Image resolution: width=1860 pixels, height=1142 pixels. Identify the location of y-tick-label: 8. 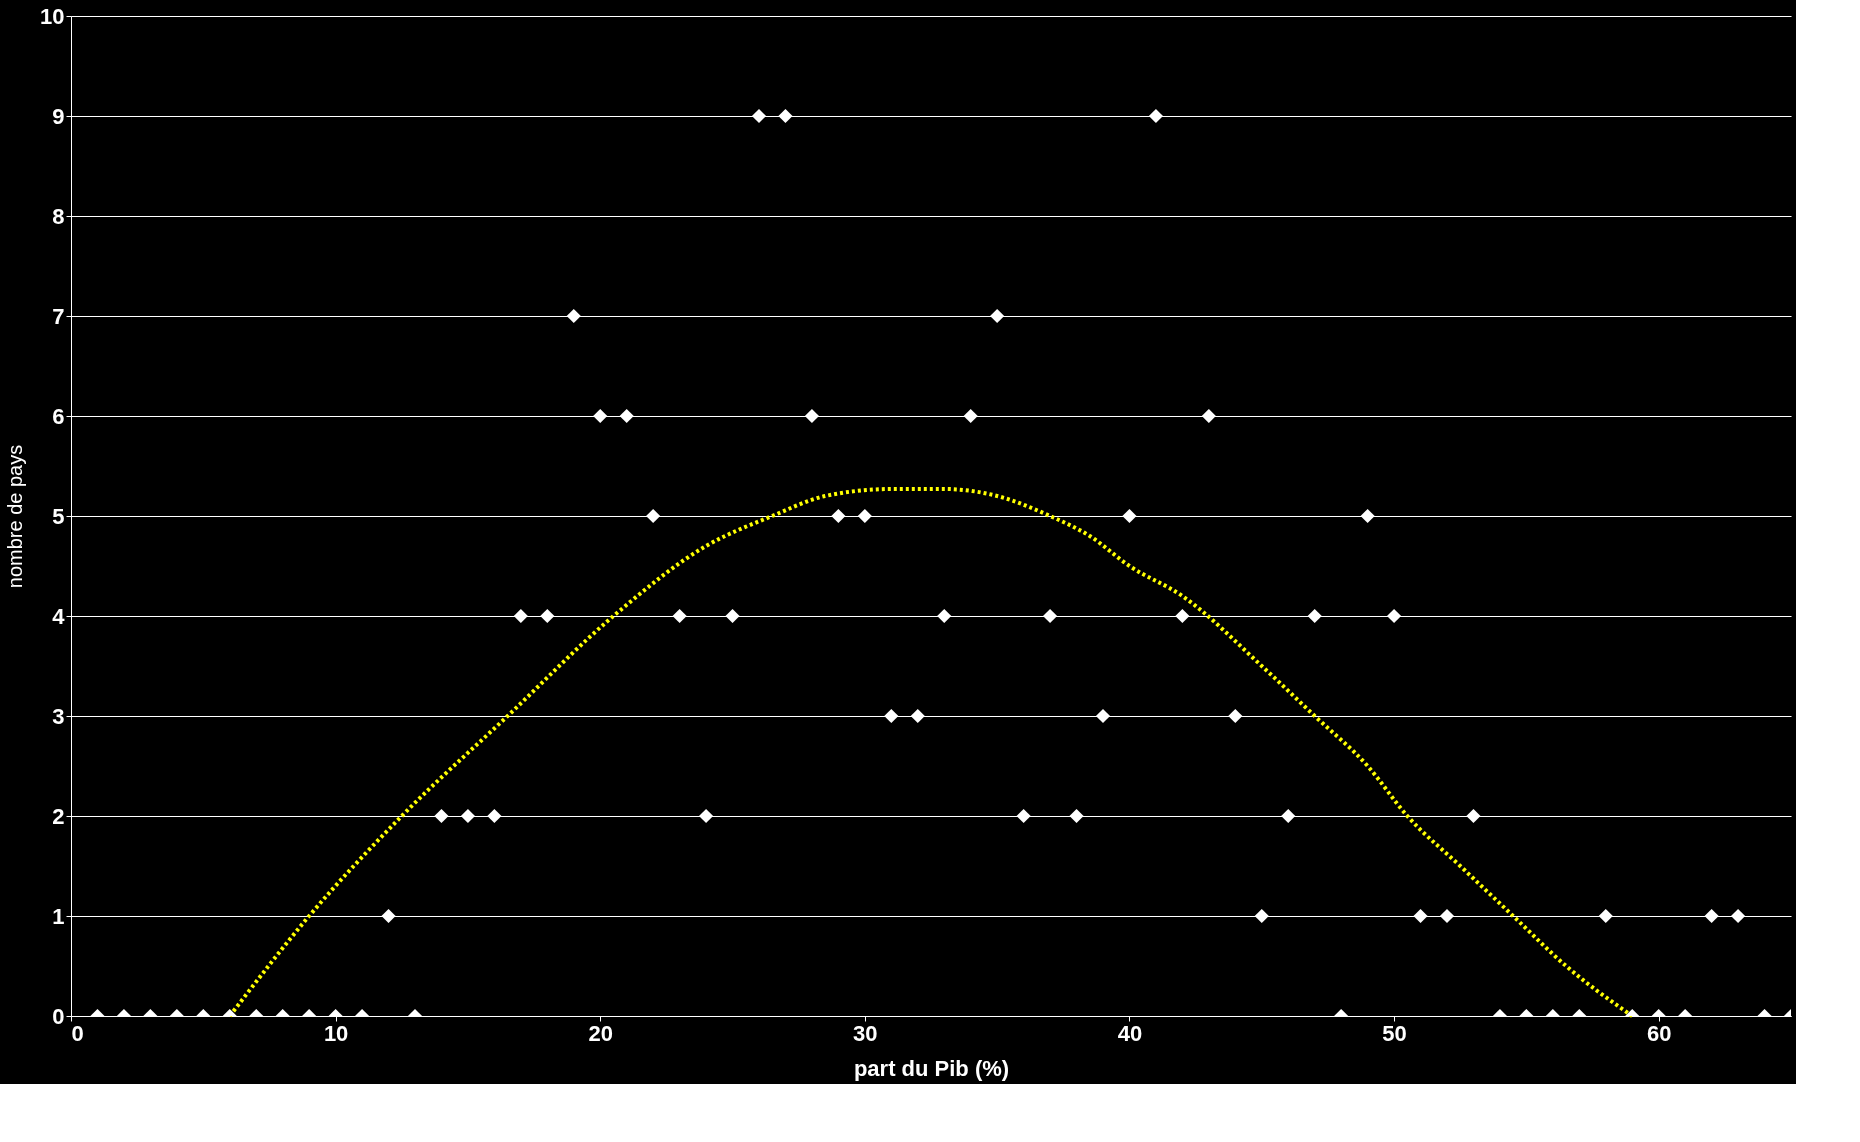
(58, 216).